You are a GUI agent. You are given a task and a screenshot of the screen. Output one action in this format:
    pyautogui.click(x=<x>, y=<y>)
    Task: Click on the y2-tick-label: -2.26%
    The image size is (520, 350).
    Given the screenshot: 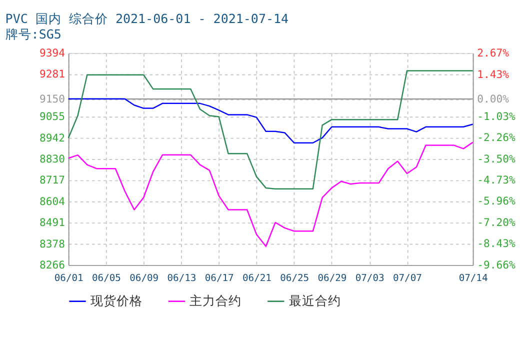 What is the action you would take?
    pyautogui.click(x=496, y=138)
    